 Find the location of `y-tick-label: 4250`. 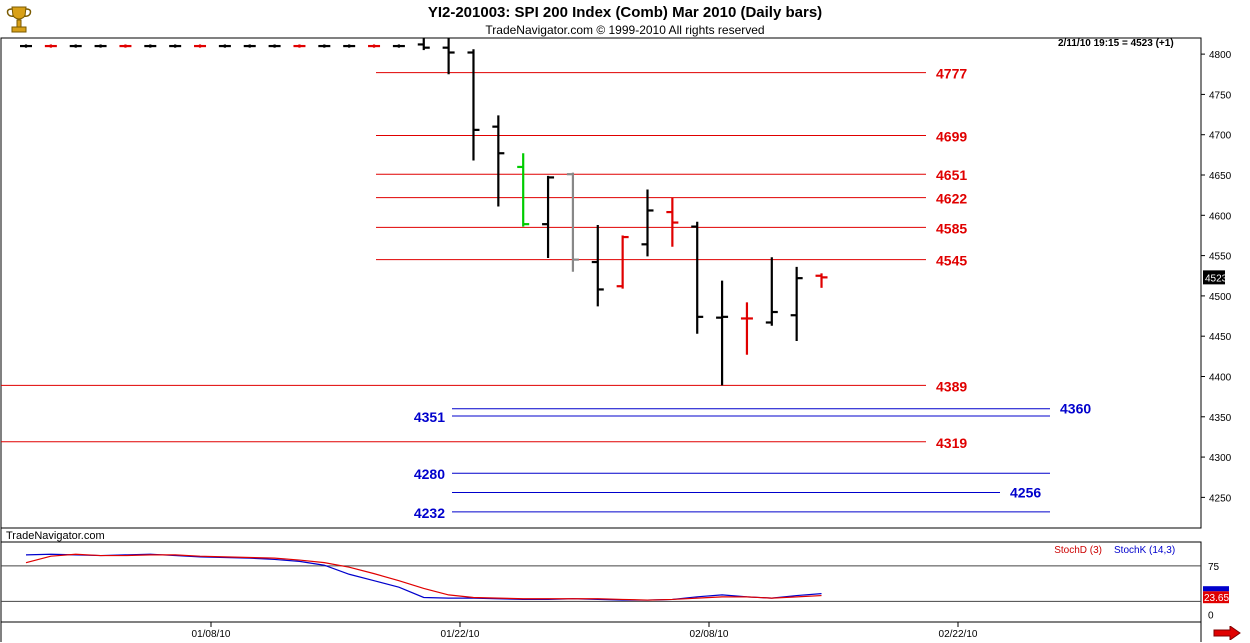

y-tick-label: 4250 is located at coordinates (1220, 498).